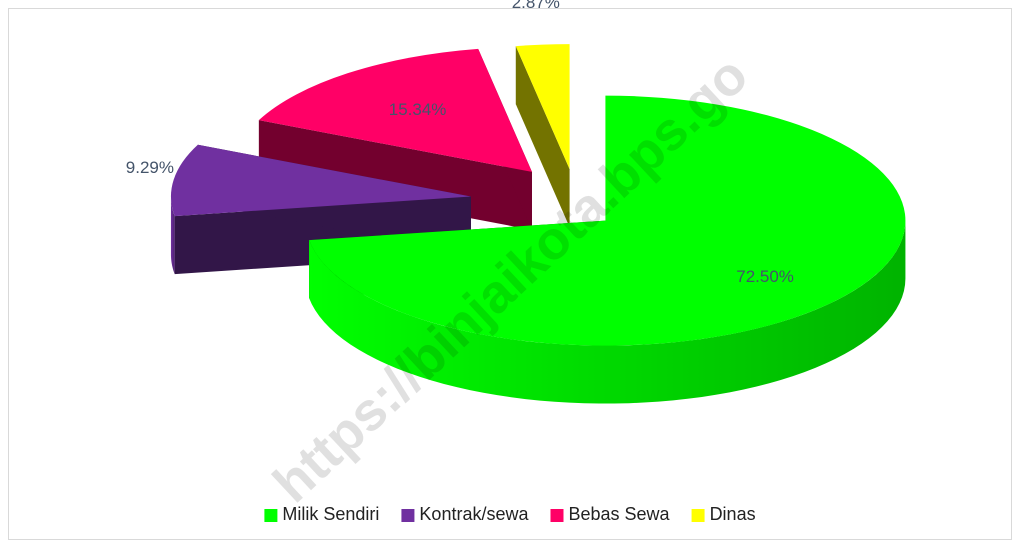  I want to click on data-label: 2.87%, so click(536, 6).